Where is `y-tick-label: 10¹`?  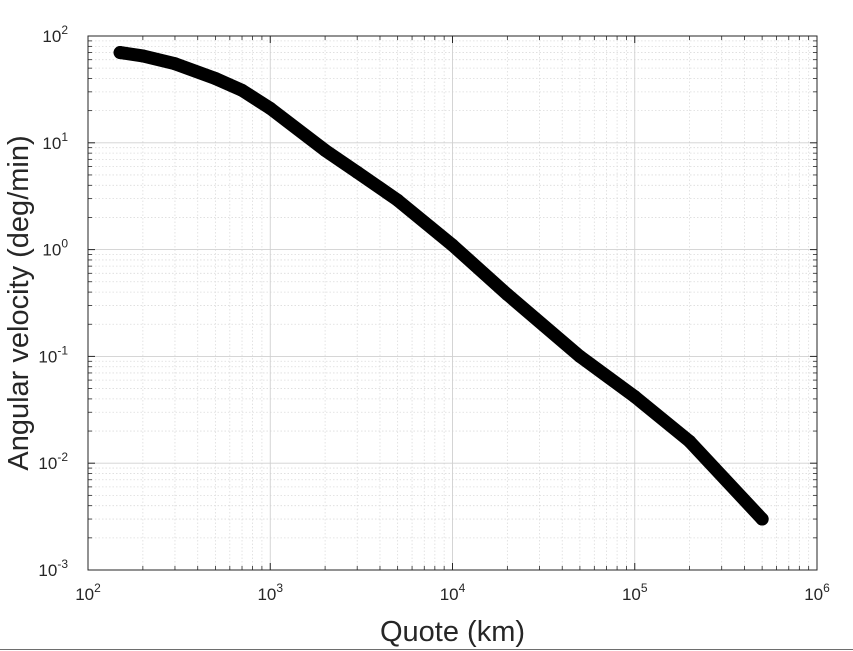
y-tick-label: 10¹ is located at coordinates (55, 141).